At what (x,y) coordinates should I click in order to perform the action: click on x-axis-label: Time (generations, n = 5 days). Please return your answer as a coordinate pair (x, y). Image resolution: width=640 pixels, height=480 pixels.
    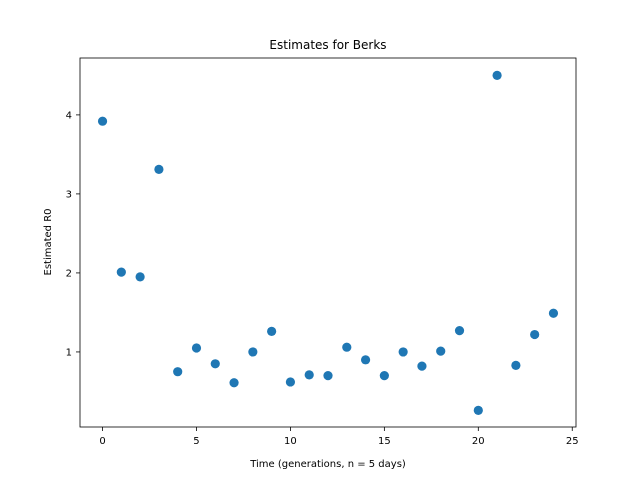
    Looking at the image, I should click on (327, 464).